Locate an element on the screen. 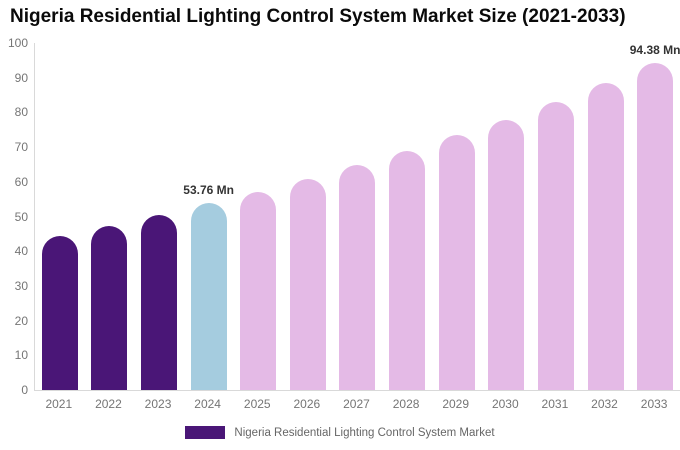  x-tick-2027: 2027 is located at coordinates (356, 404).